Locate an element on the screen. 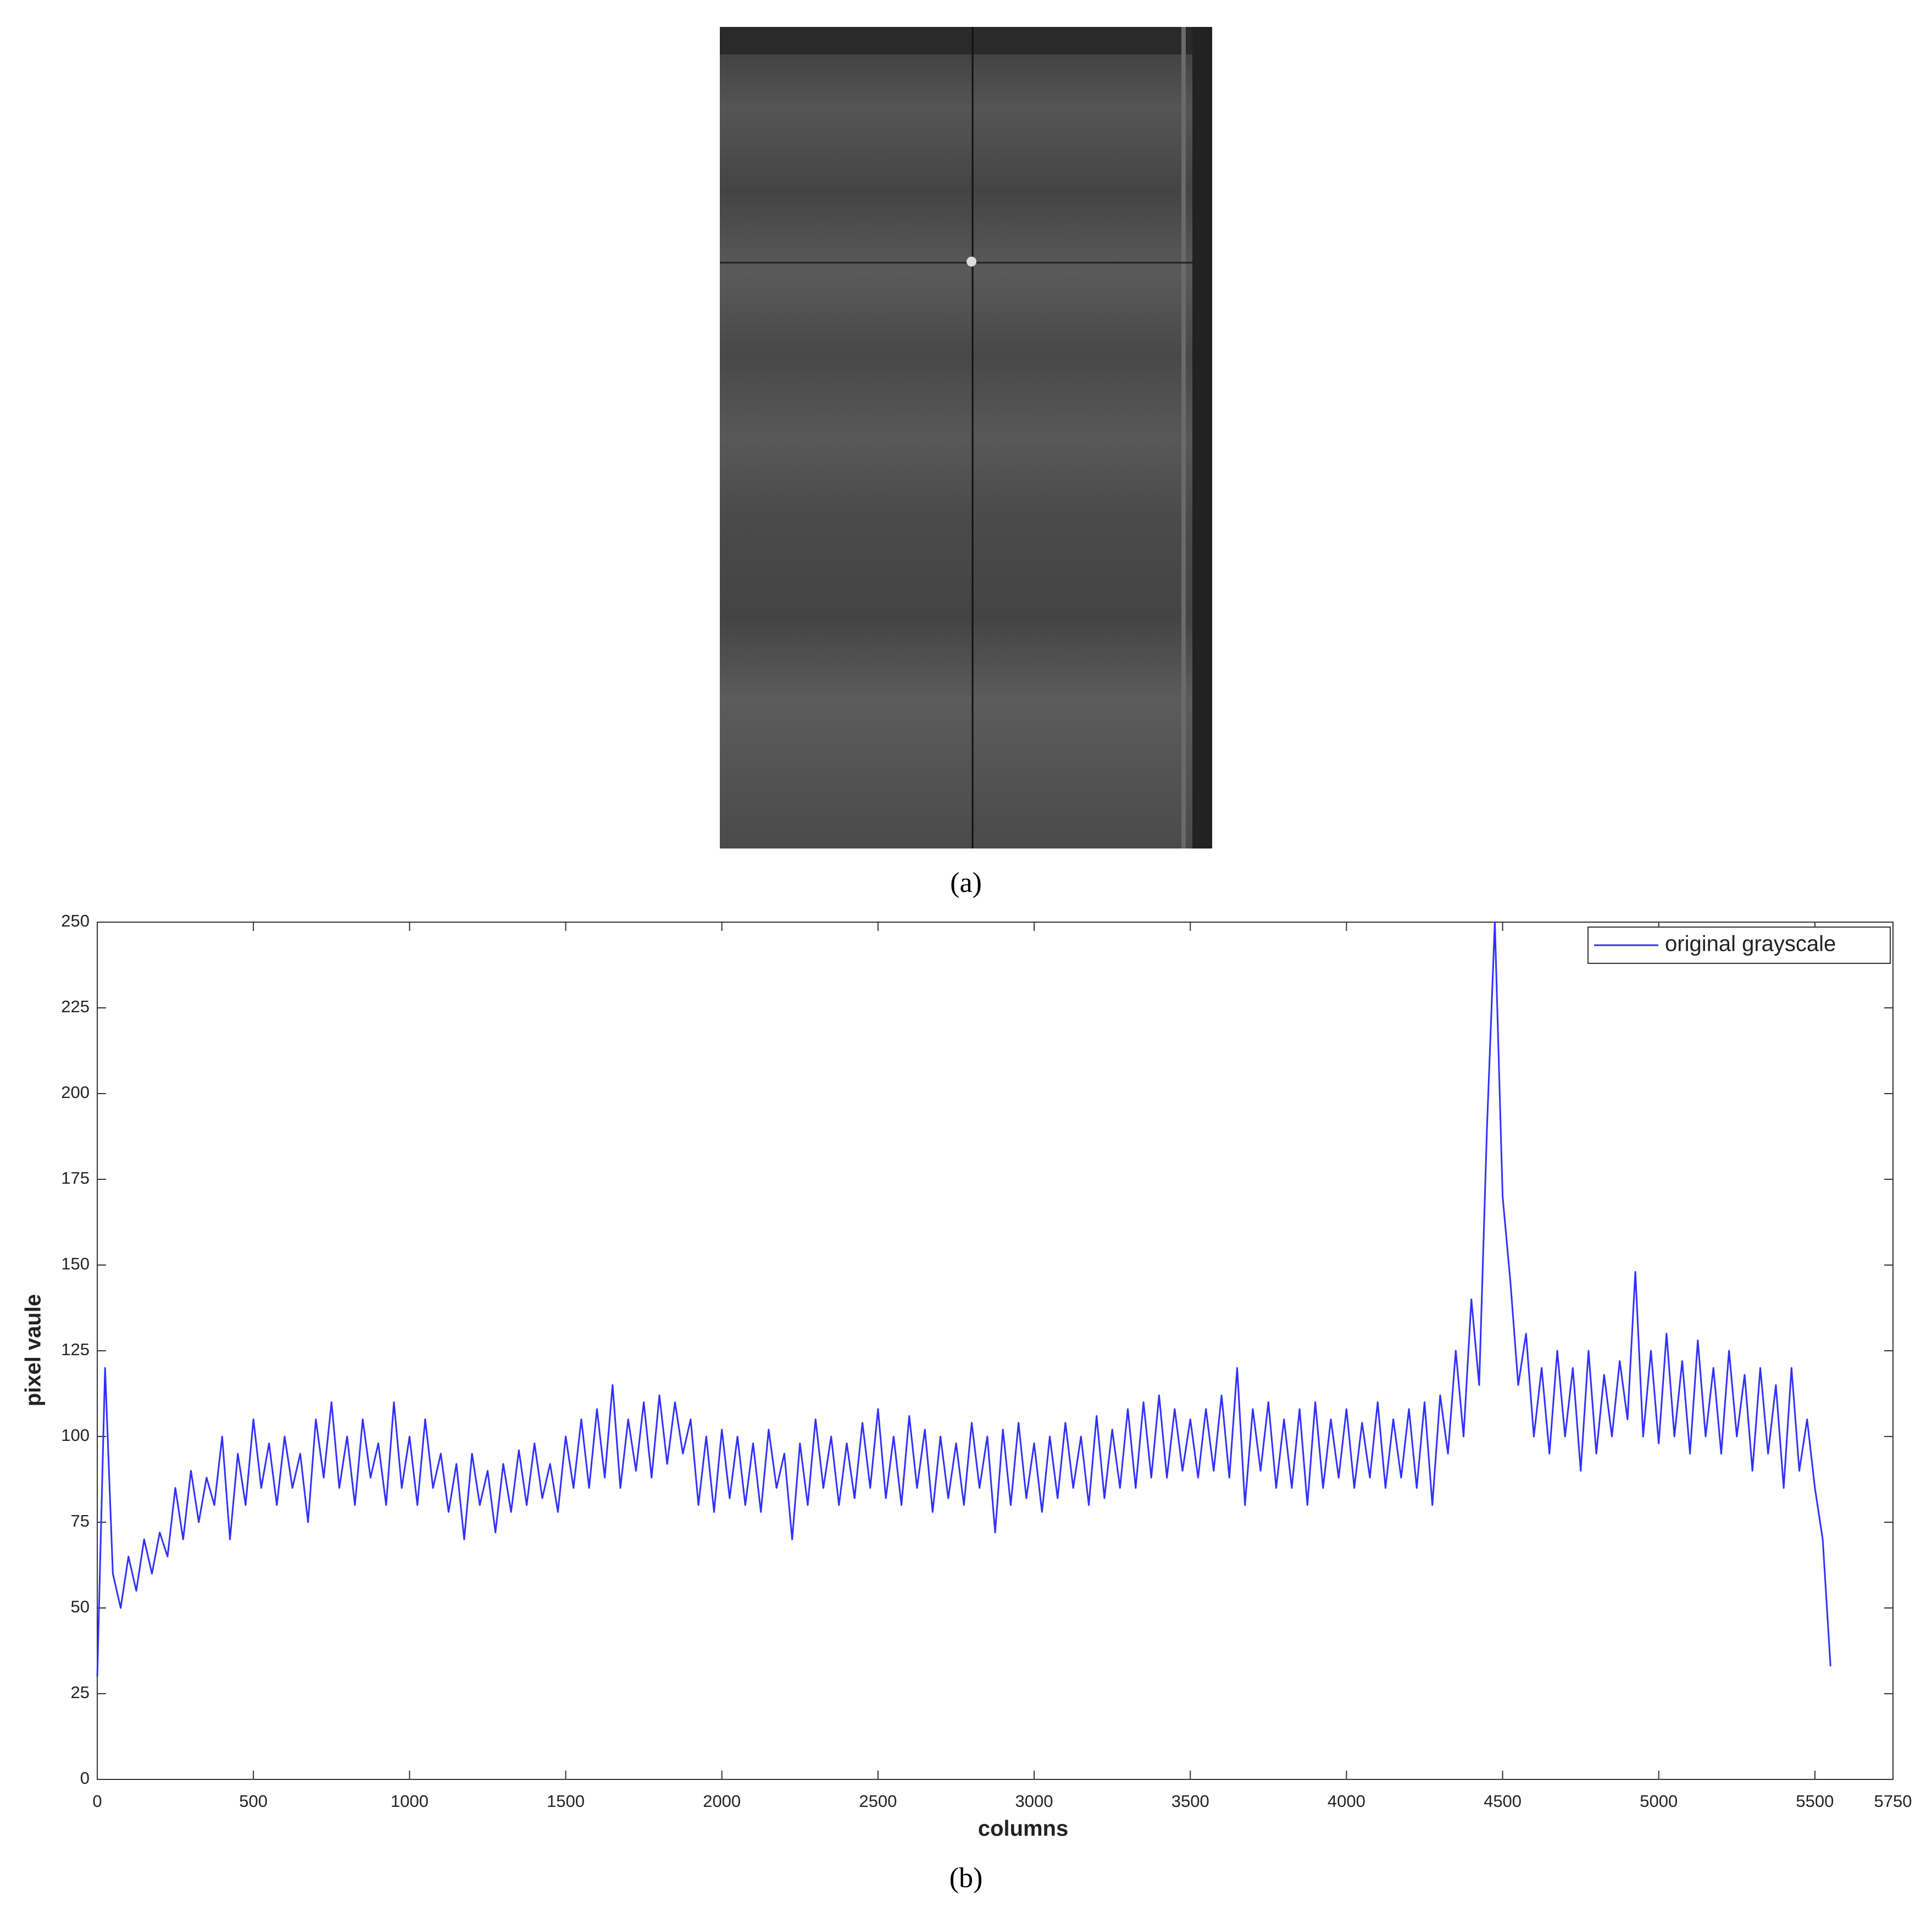  y-tick-label: 250 is located at coordinates (75, 921).